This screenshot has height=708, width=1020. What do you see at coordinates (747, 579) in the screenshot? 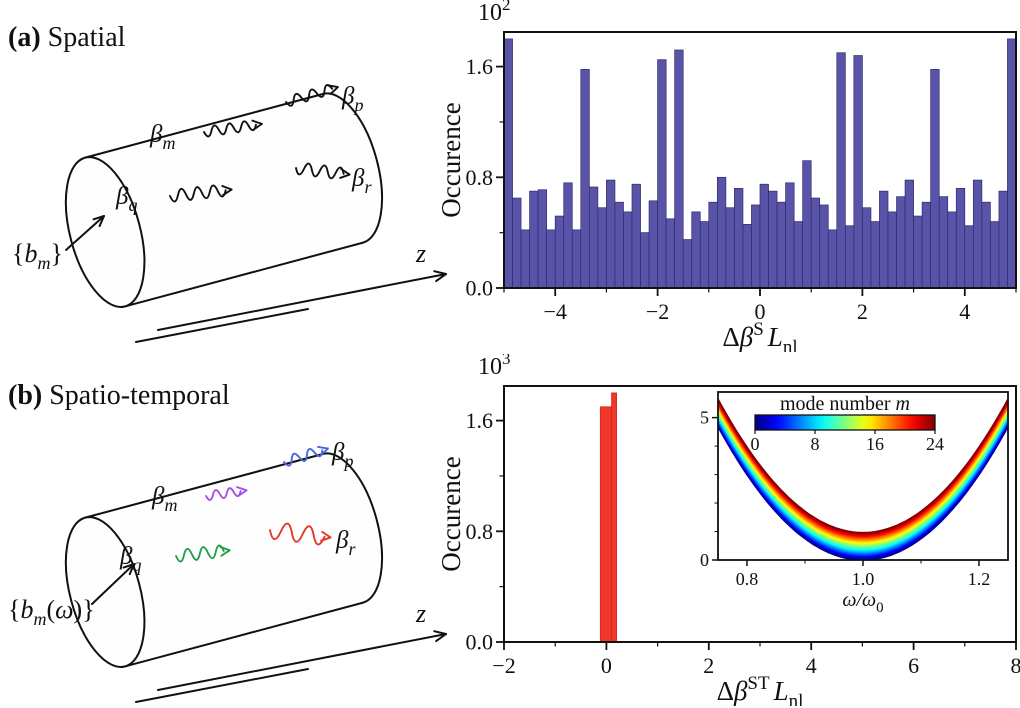
I see `inset-x-tick-label: 0.8` at bounding box center [747, 579].